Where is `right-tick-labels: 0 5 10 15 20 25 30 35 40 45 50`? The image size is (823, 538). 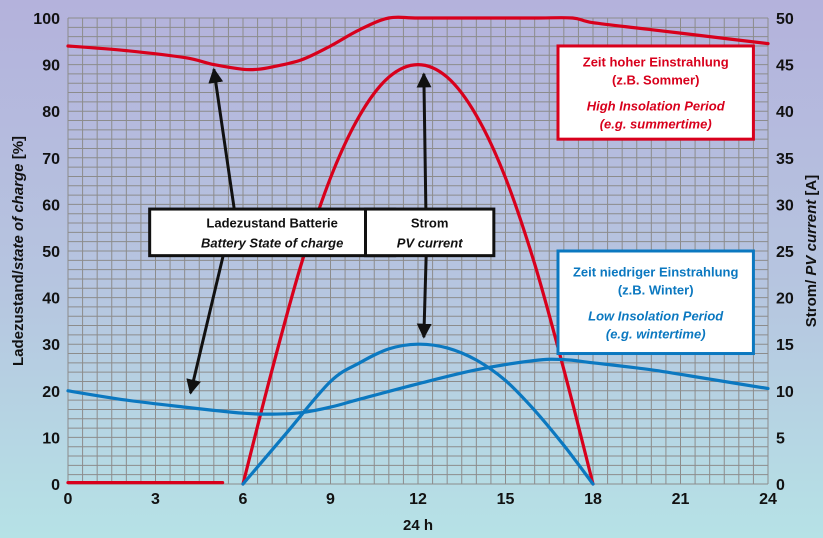
right-tick-labels: 0 5 10 15 20 25 30 35 40 45 50 is located at coordinates (785, 252).